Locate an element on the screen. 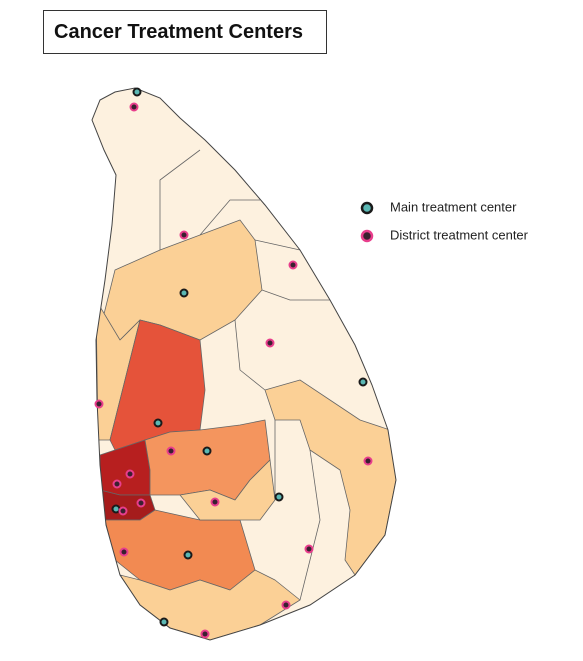  legend-label: District treatment center is located at coordinates (459, 234).